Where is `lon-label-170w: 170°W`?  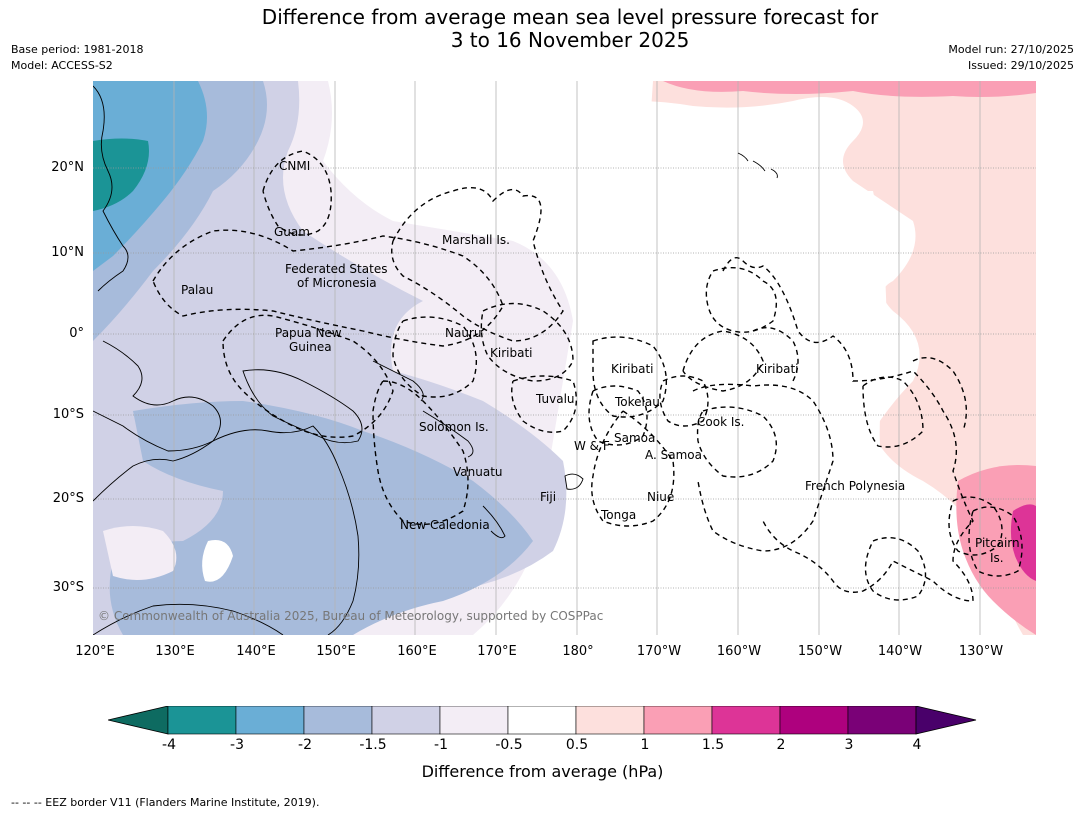 lon-label-170w: 170°W is located at coordinates (659, 651).